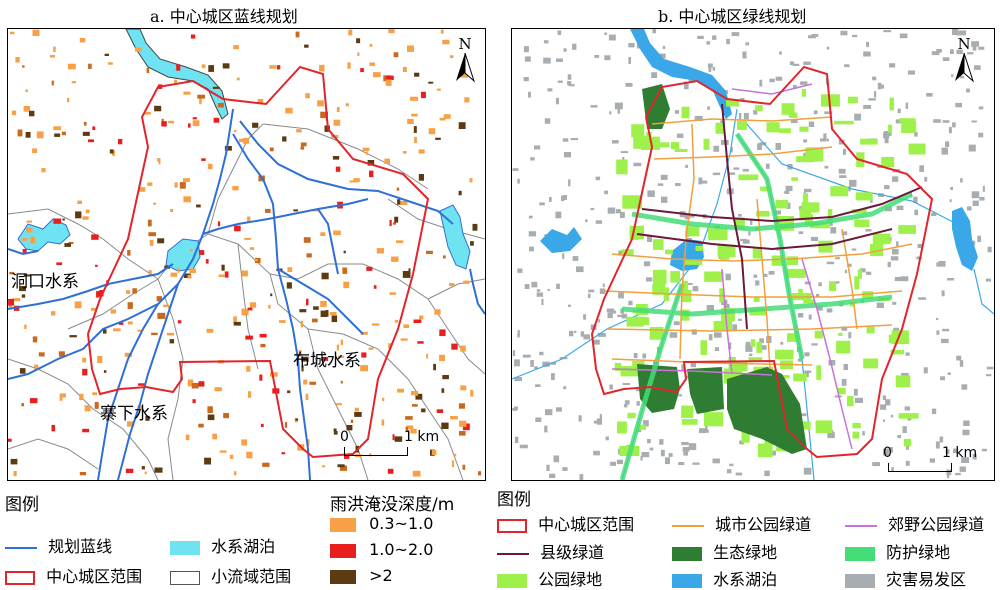  I want to click on label-dongkou-water-system: 洞口水系, so click(45, 282).